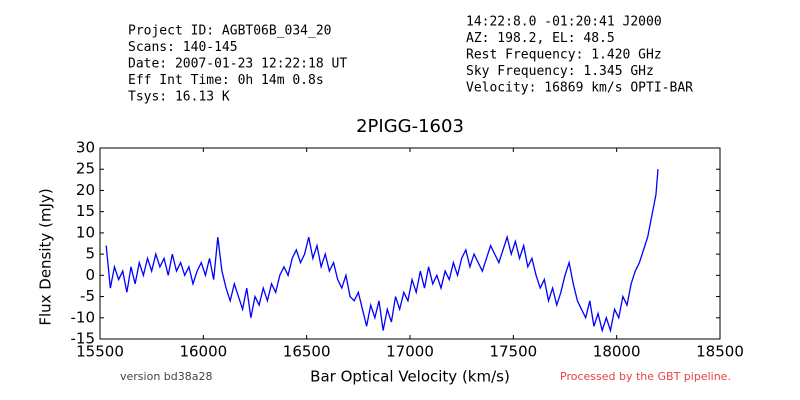  Describe the element at coordinates (85, 232) in the screenshot. I see `y-tick-label: 10` at that location.